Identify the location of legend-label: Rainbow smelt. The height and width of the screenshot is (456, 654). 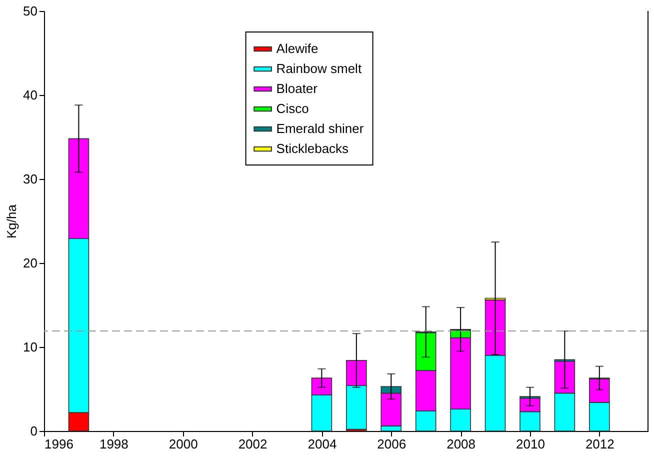
(319, 68).